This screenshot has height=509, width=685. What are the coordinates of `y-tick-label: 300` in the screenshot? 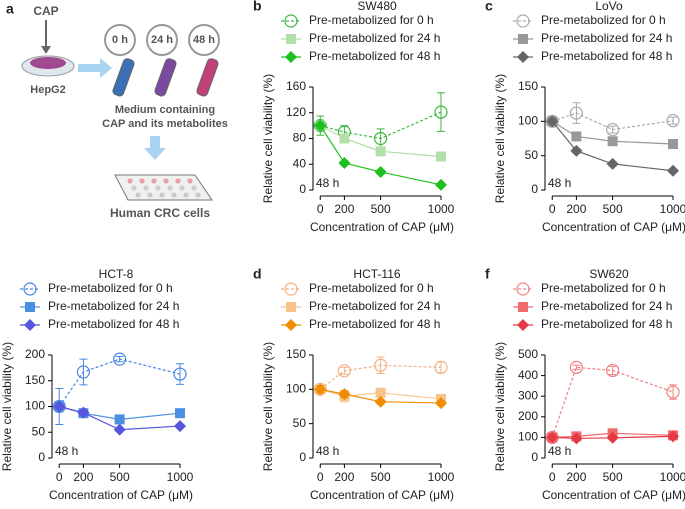 It's located at (528, 395).